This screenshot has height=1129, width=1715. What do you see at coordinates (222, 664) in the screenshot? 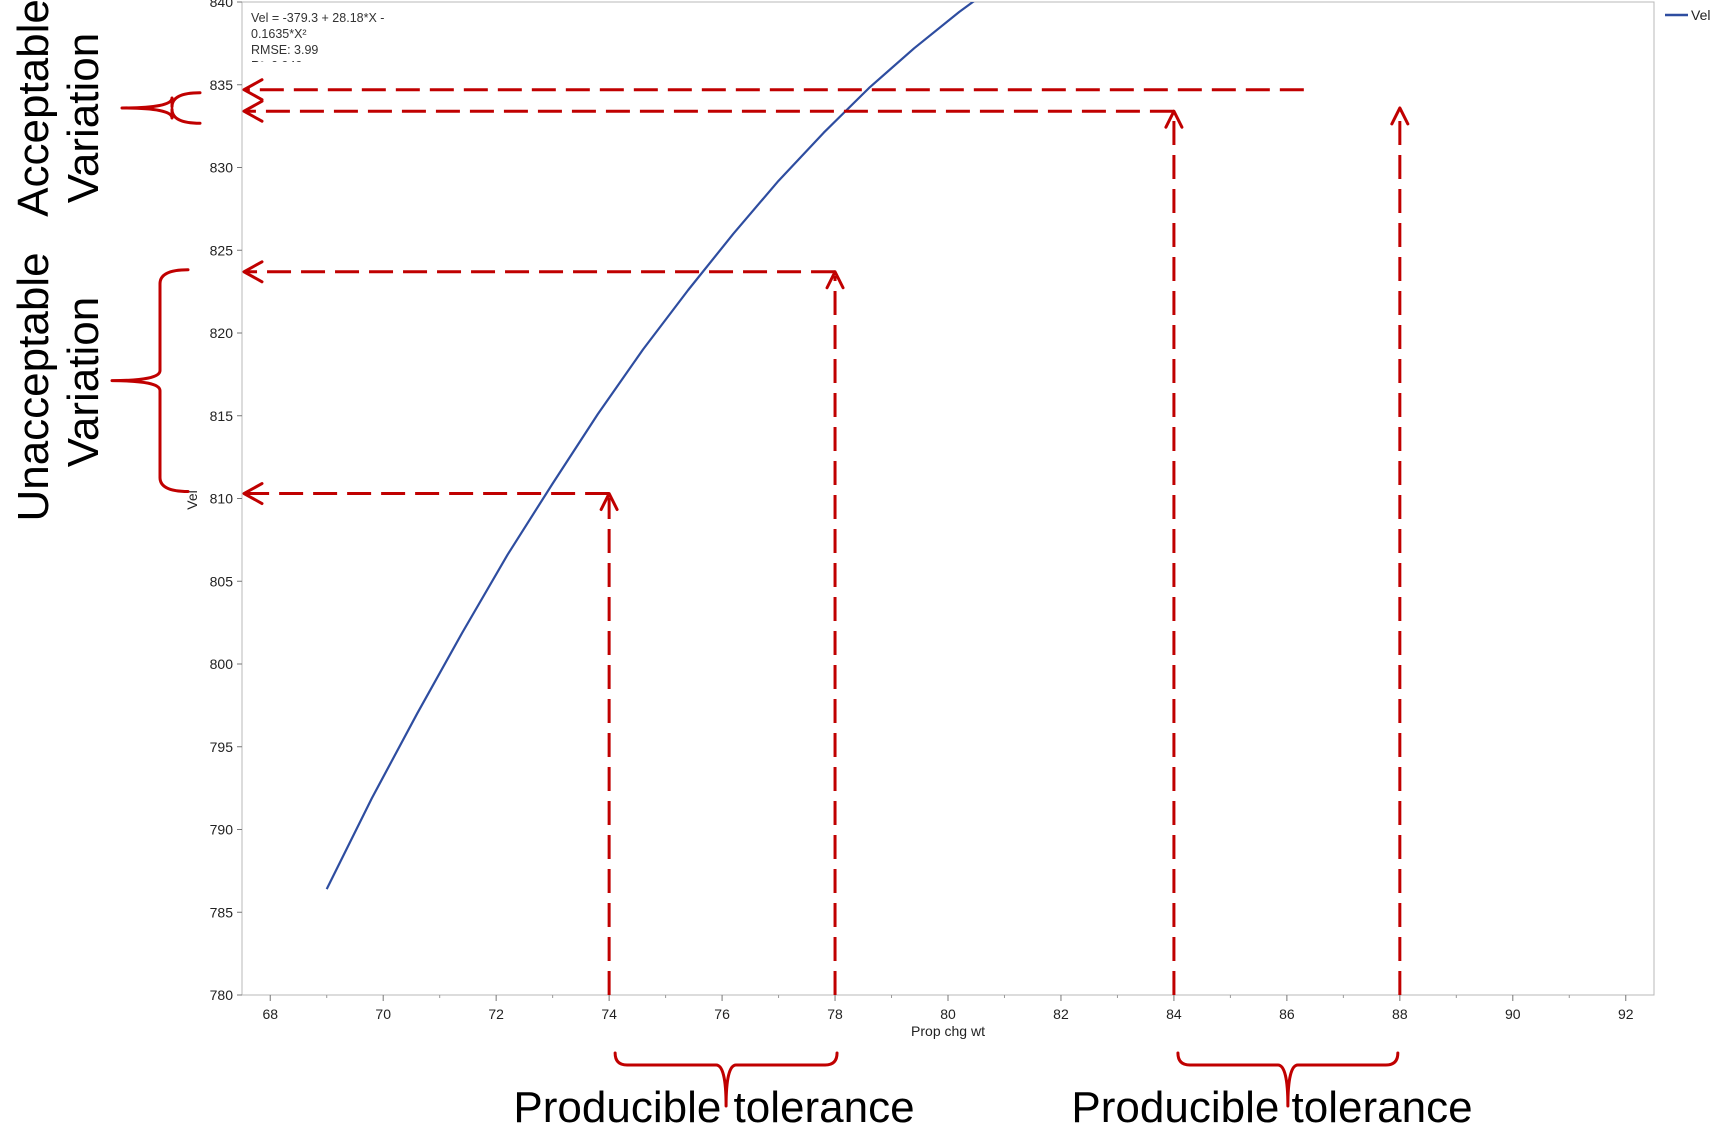
I see `y-tick-label: 800` at bounding box center [222, 664].